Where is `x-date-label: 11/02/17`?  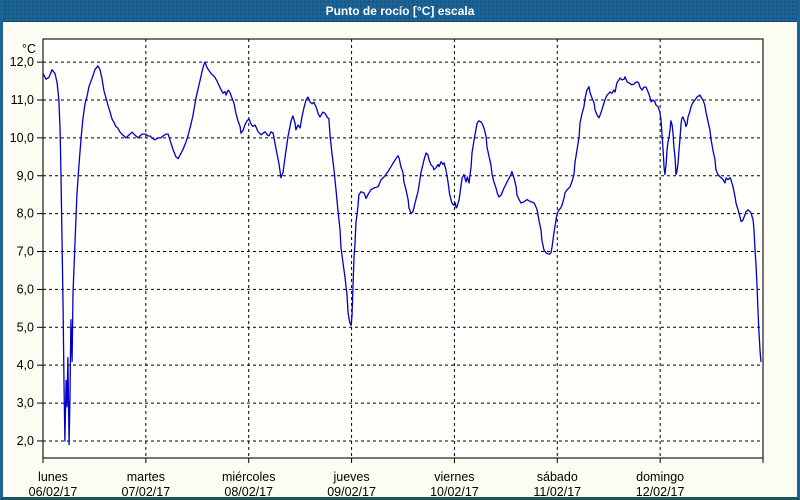
x-date-label: 11/02/17 is located at coordinates (557, 492).